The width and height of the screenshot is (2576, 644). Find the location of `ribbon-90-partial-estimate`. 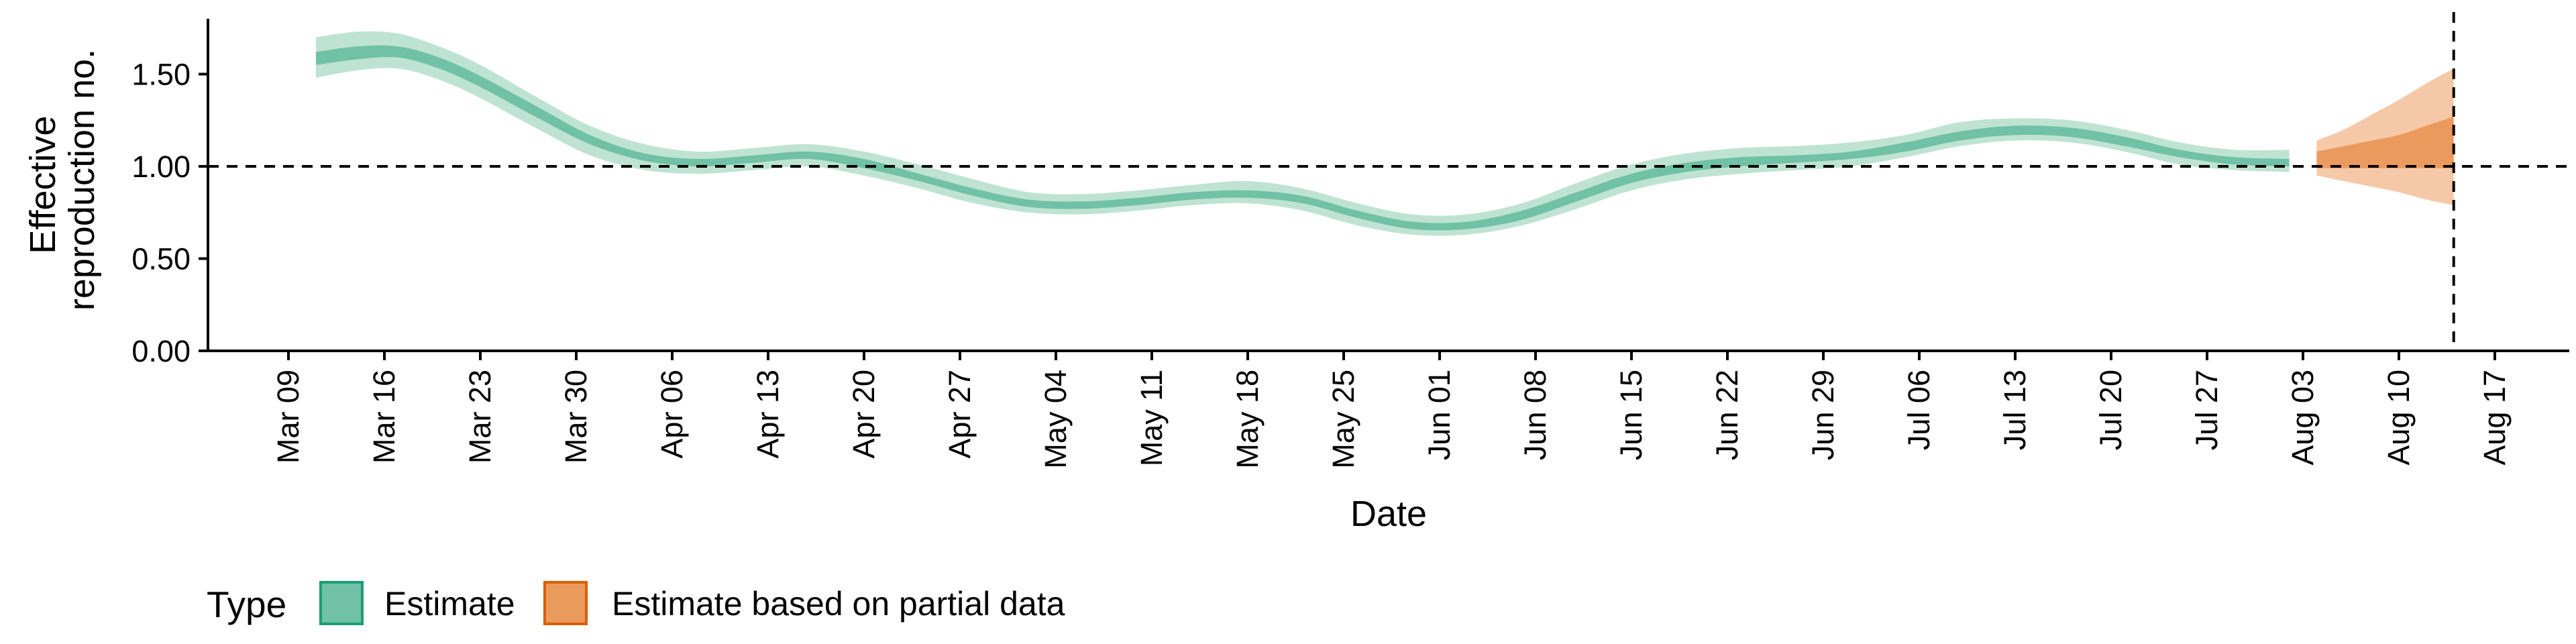

ribbon-90-partial-estimate is located at coordinates (2385, 136).